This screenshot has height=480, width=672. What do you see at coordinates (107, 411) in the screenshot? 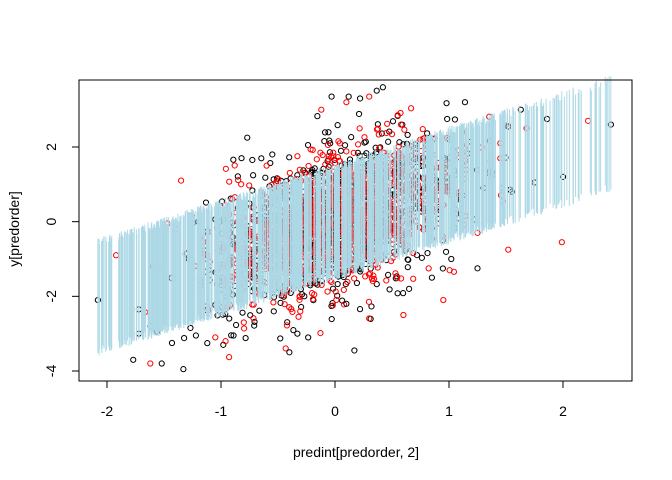
I see `x-tick-label: -2` at bounding box center [107, 411].